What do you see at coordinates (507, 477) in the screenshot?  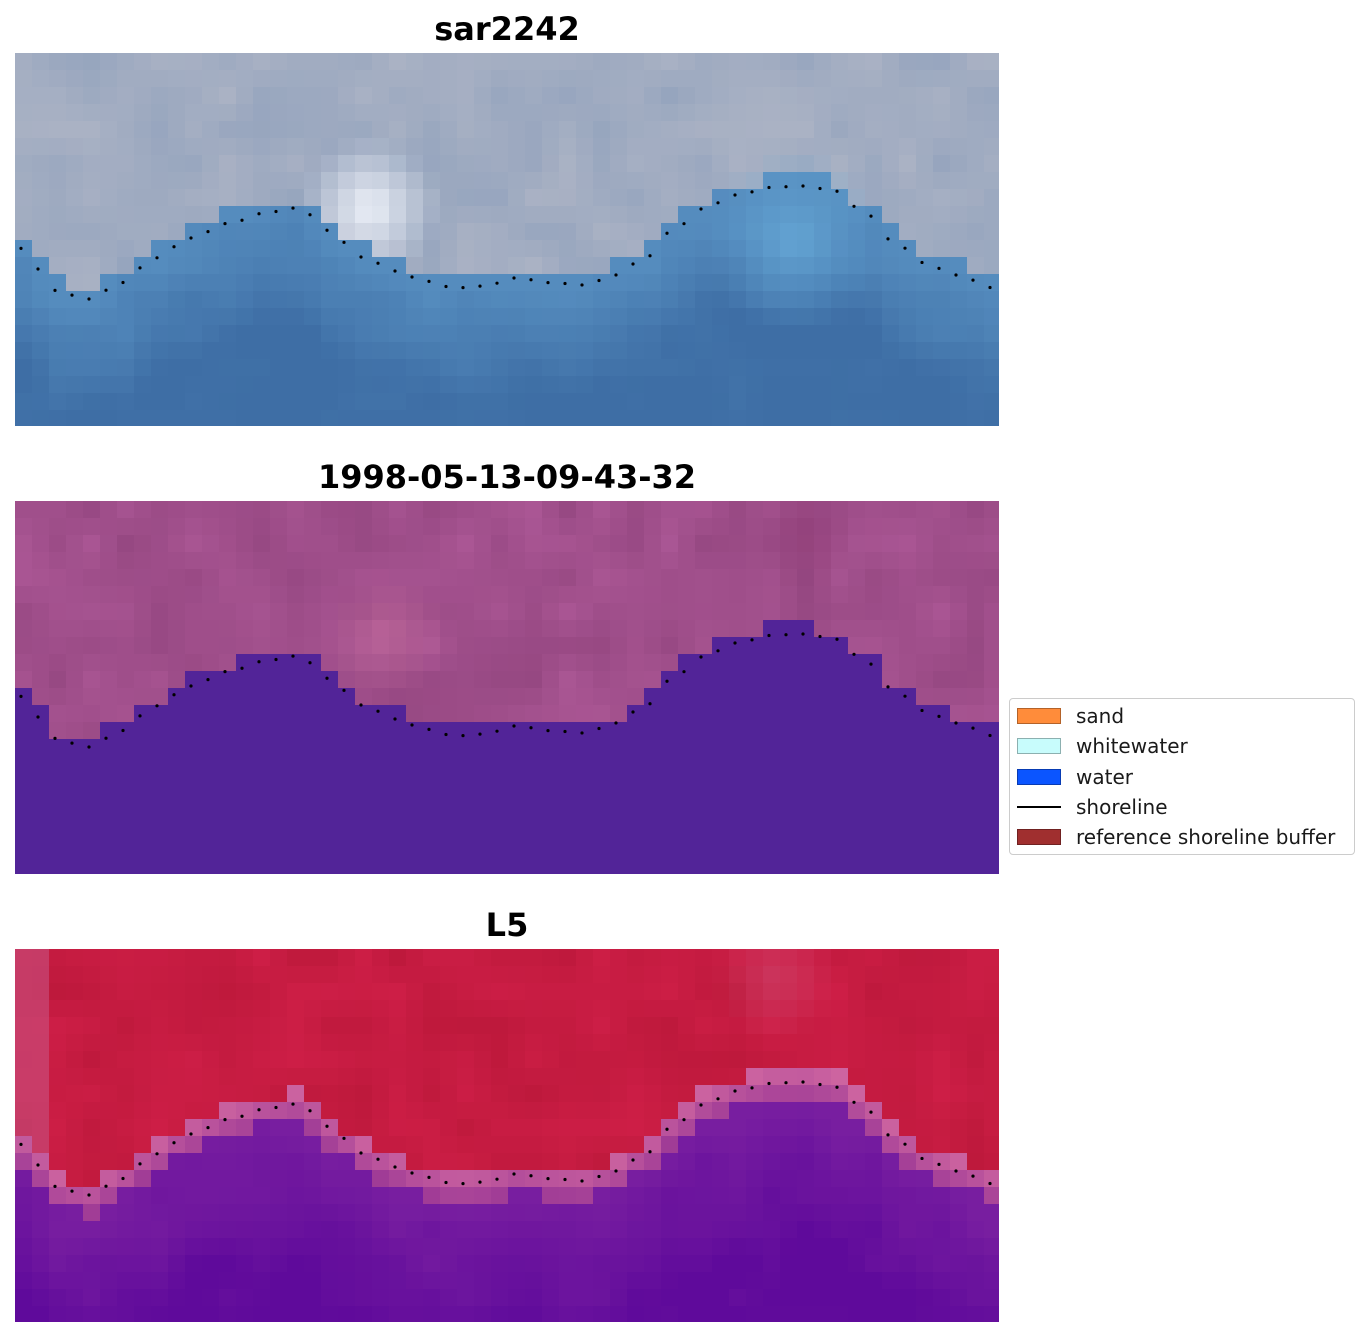 I see `panel-title-date: 1998-05-13-09-43-32` at bounding box center [507, 477].